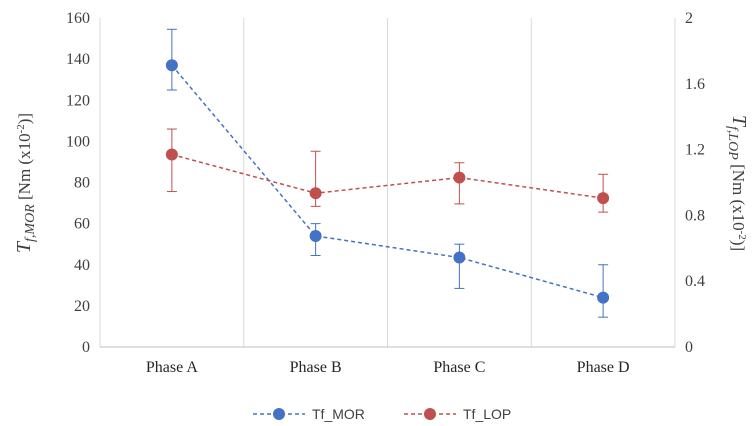  Describe the element at coordinates (695, 215) in the screenshot. I see `right-tick-label: 0.8` at that location.